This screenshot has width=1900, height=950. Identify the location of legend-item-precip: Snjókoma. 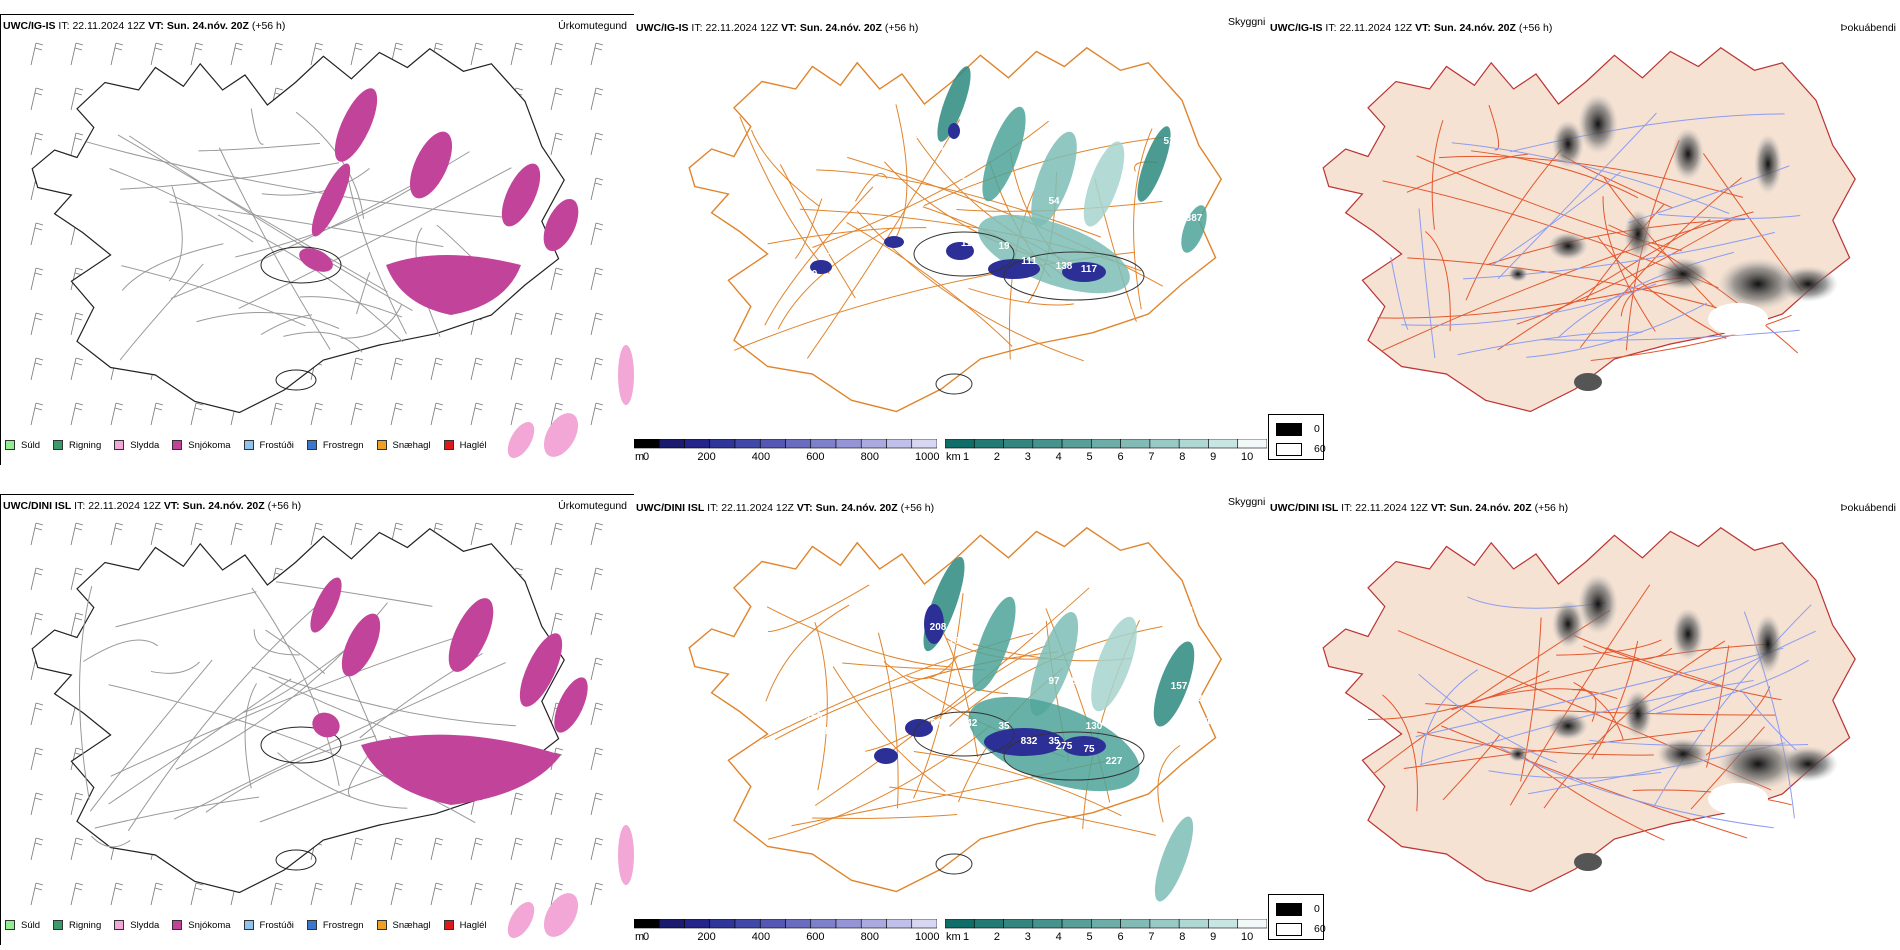
(201, 445).